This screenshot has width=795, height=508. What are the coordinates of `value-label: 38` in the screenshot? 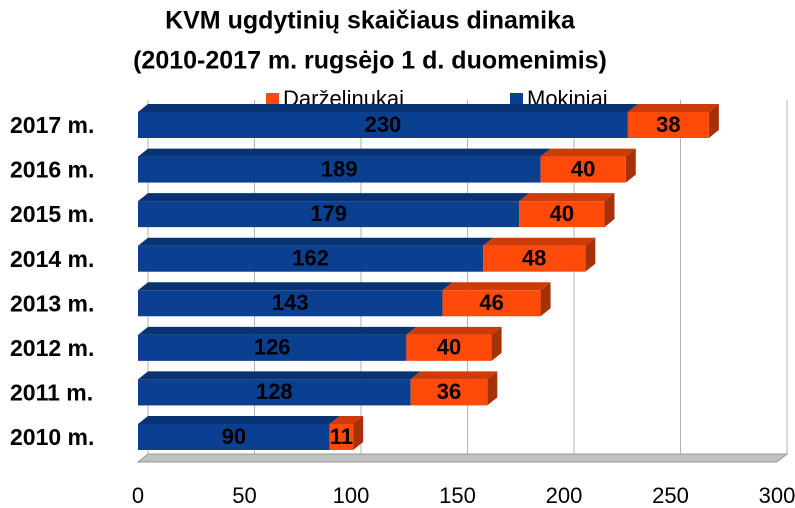 It's located at (668, 124).